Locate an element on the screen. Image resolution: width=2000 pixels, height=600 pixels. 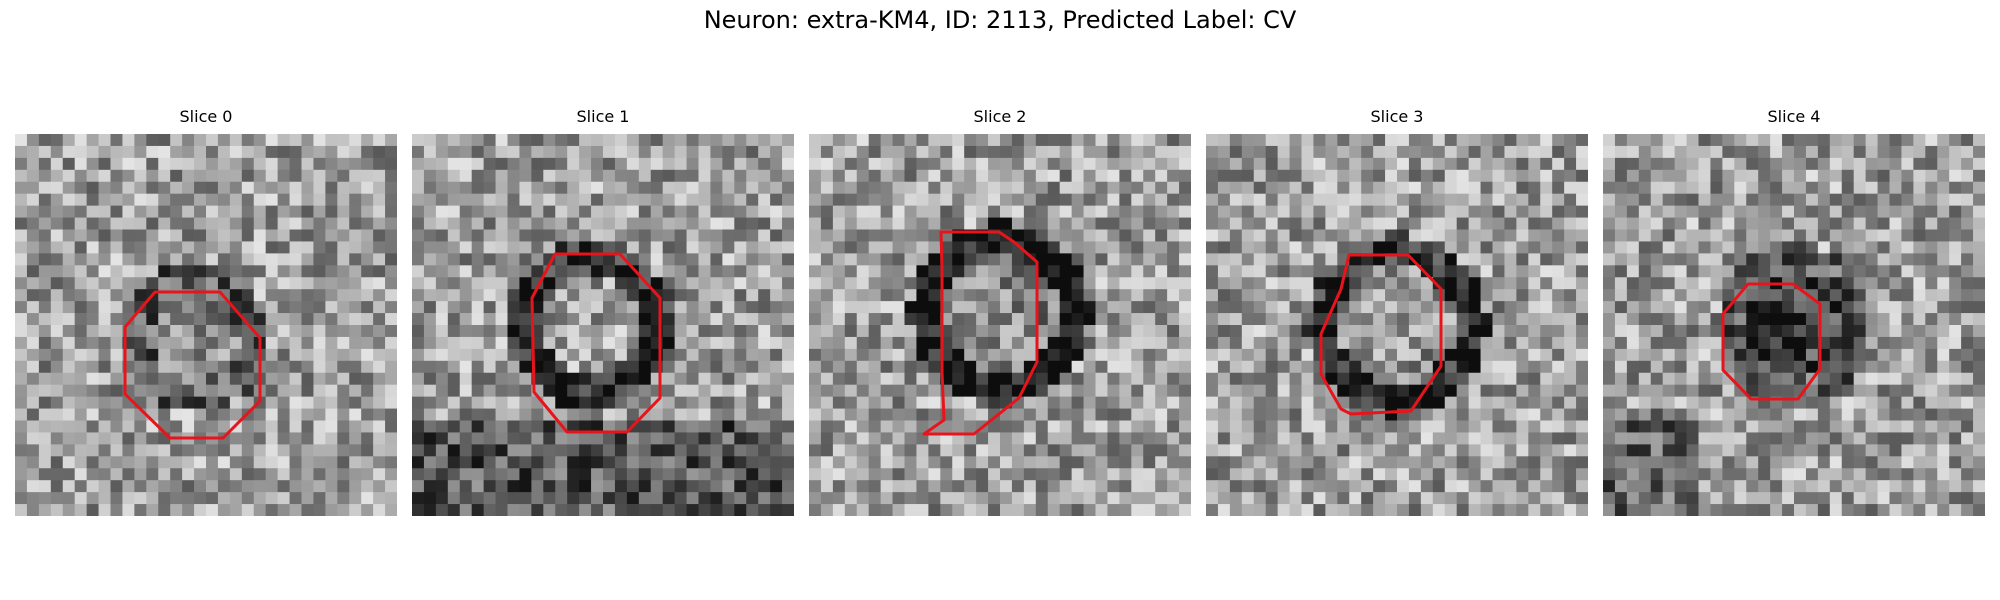
slice-title: Slice 4 is located at coordinates (1794, 116).